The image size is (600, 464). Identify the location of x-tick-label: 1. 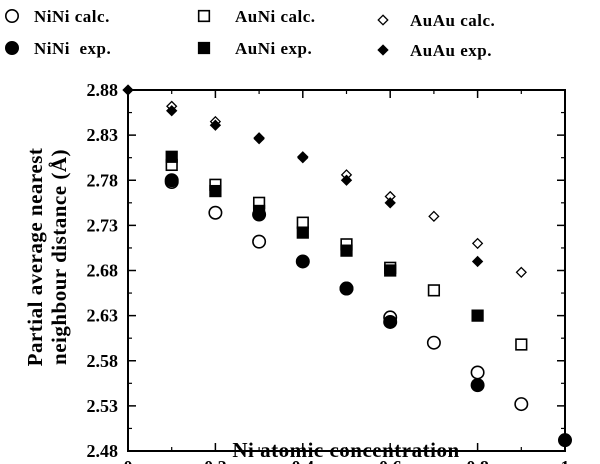
(565, 460).